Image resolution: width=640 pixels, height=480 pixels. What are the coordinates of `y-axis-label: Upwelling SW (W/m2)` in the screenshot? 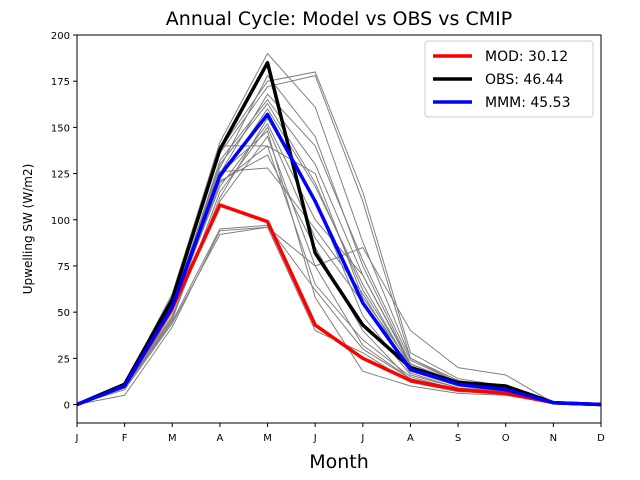 It's located at (28, 229).